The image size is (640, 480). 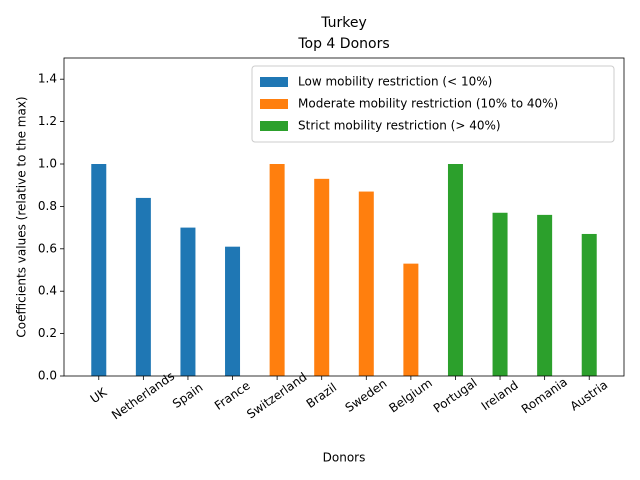 What do you see at coordinates (410, 396) in the screenshot?
I see `x-tick-label: Belgium` at bounding box center [410, 396].